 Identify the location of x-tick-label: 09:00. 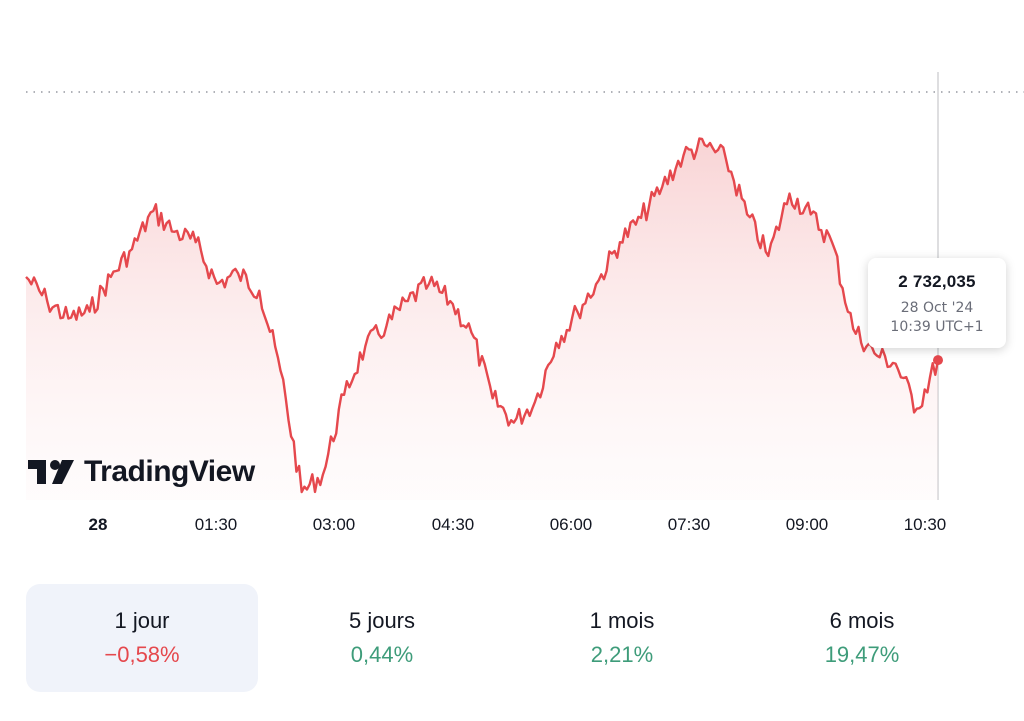
(807, 524).